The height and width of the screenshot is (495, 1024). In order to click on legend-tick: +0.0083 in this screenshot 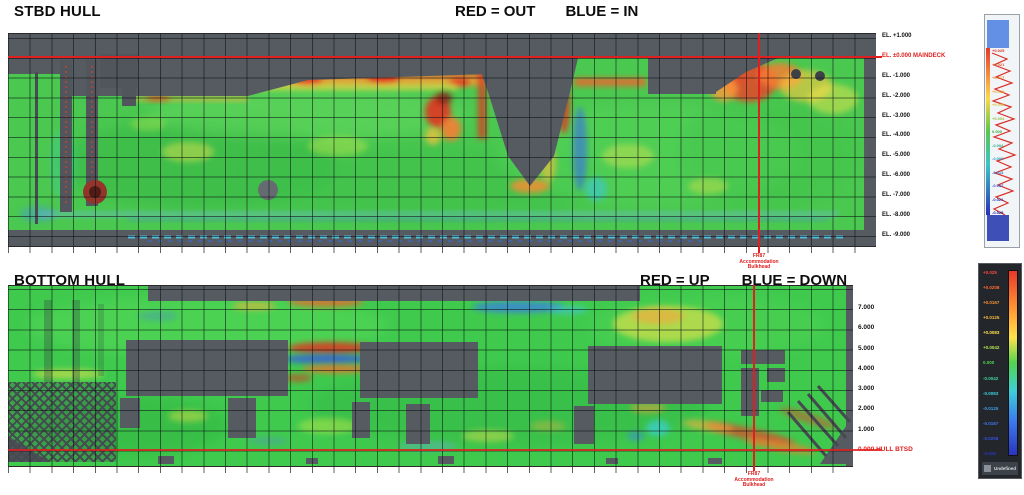, I will do `click(991, 333)`.